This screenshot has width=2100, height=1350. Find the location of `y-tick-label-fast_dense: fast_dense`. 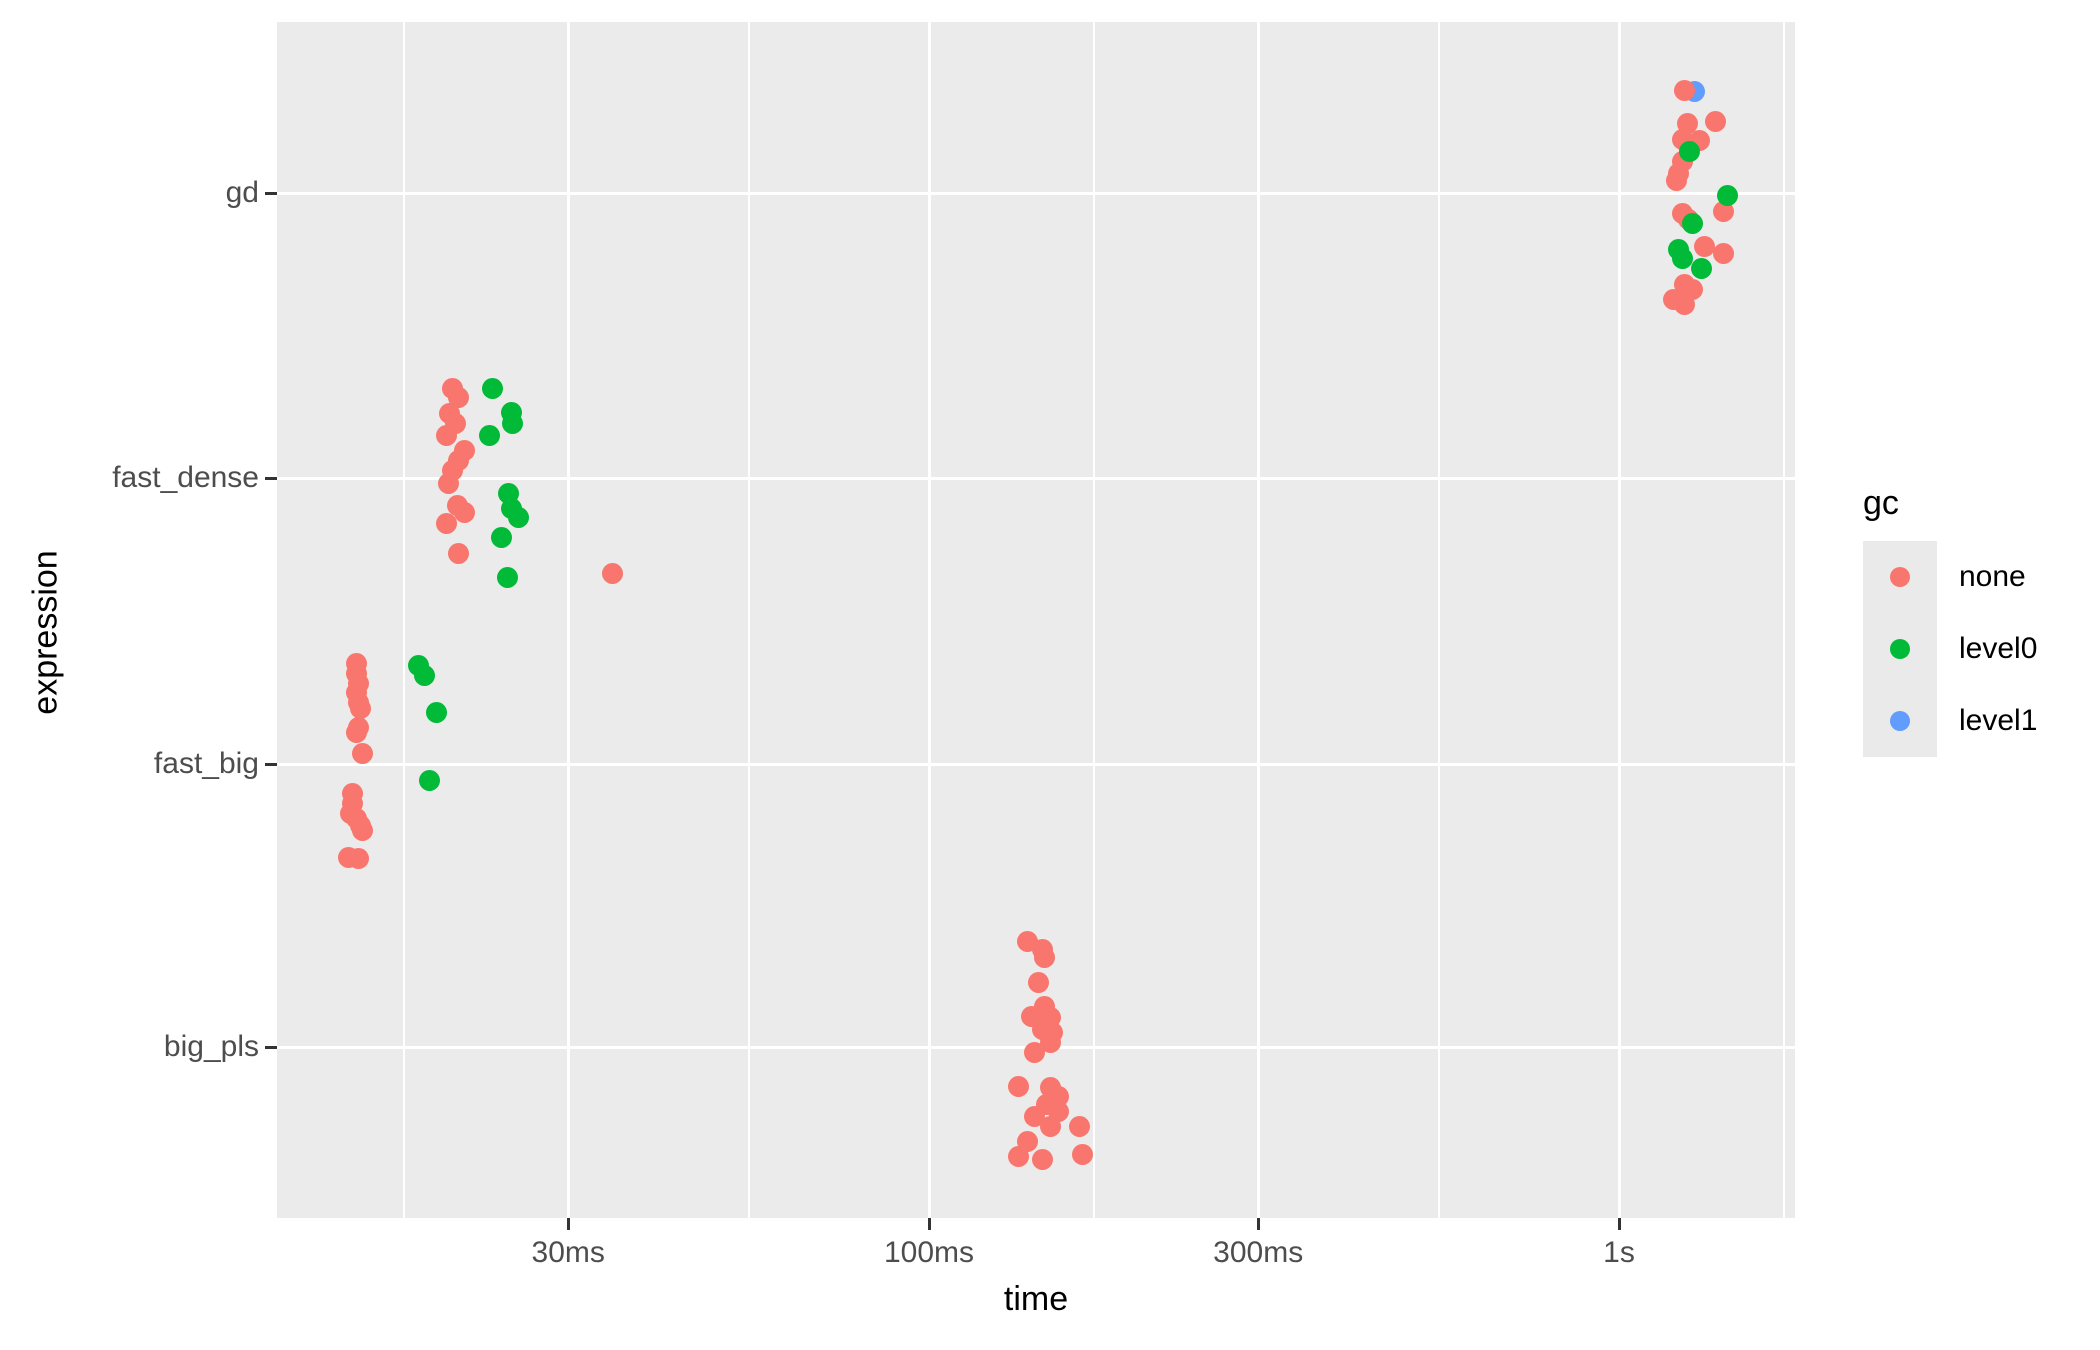

y-tick-label-fast_dense: fast_dense is located at coordinates (185, 477).